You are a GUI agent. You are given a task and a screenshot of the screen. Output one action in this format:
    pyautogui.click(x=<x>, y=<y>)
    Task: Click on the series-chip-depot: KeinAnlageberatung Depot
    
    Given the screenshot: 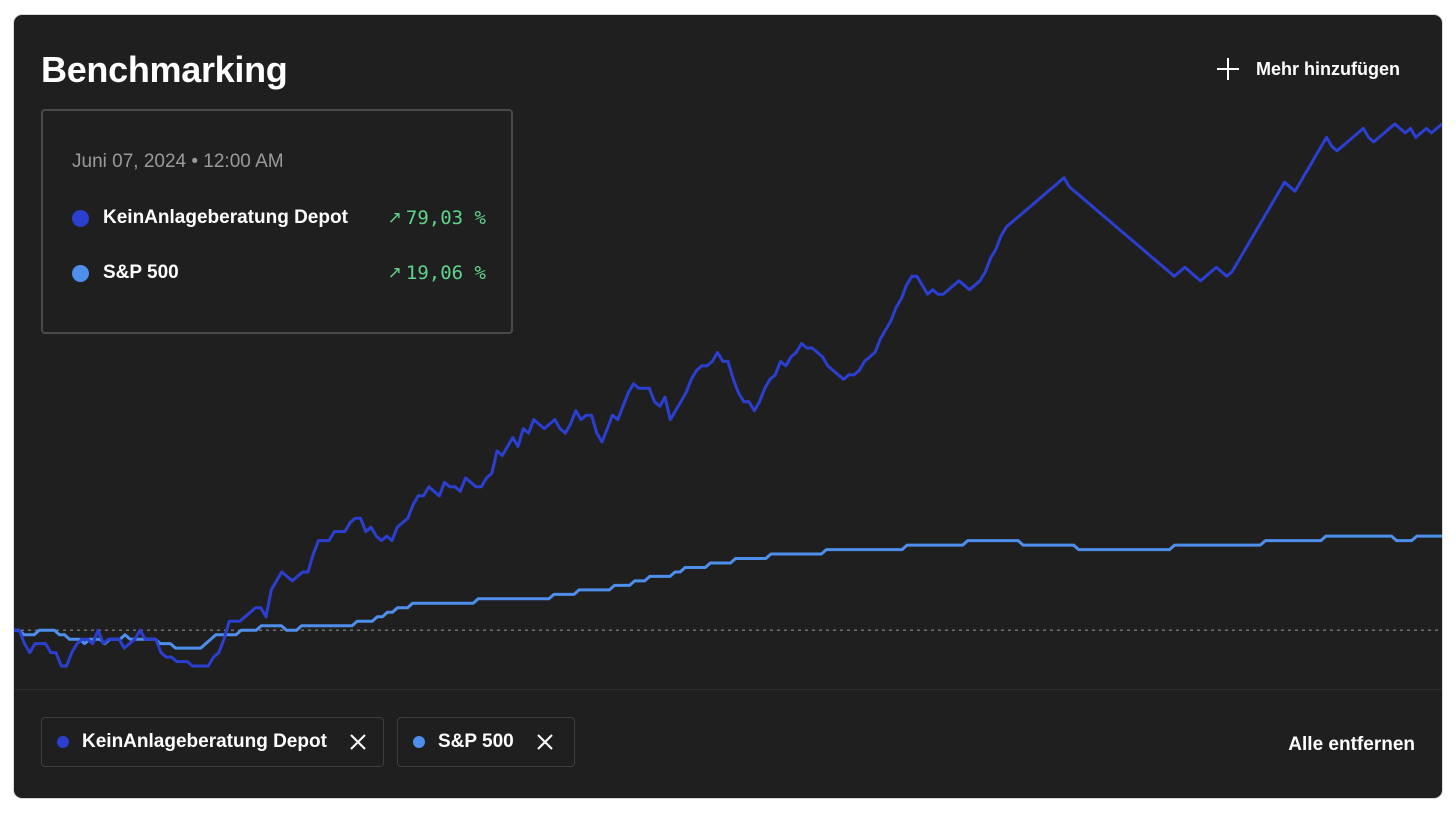 What is the action you would take?
    pyautogui.click(x=212, y=742)
    